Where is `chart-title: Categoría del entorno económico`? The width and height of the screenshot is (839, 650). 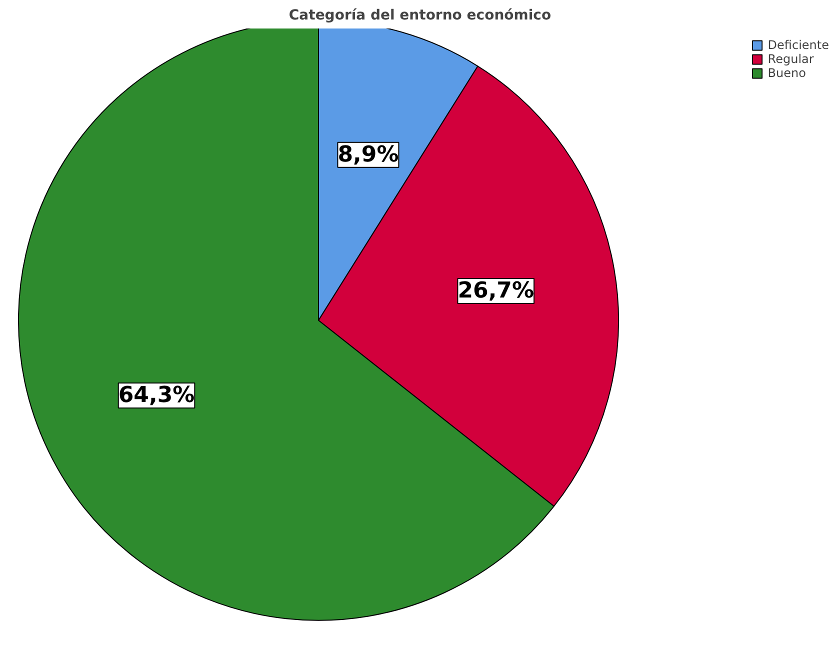 chart-title: Categoría del entorno económico is located at coordinates (420, 16).